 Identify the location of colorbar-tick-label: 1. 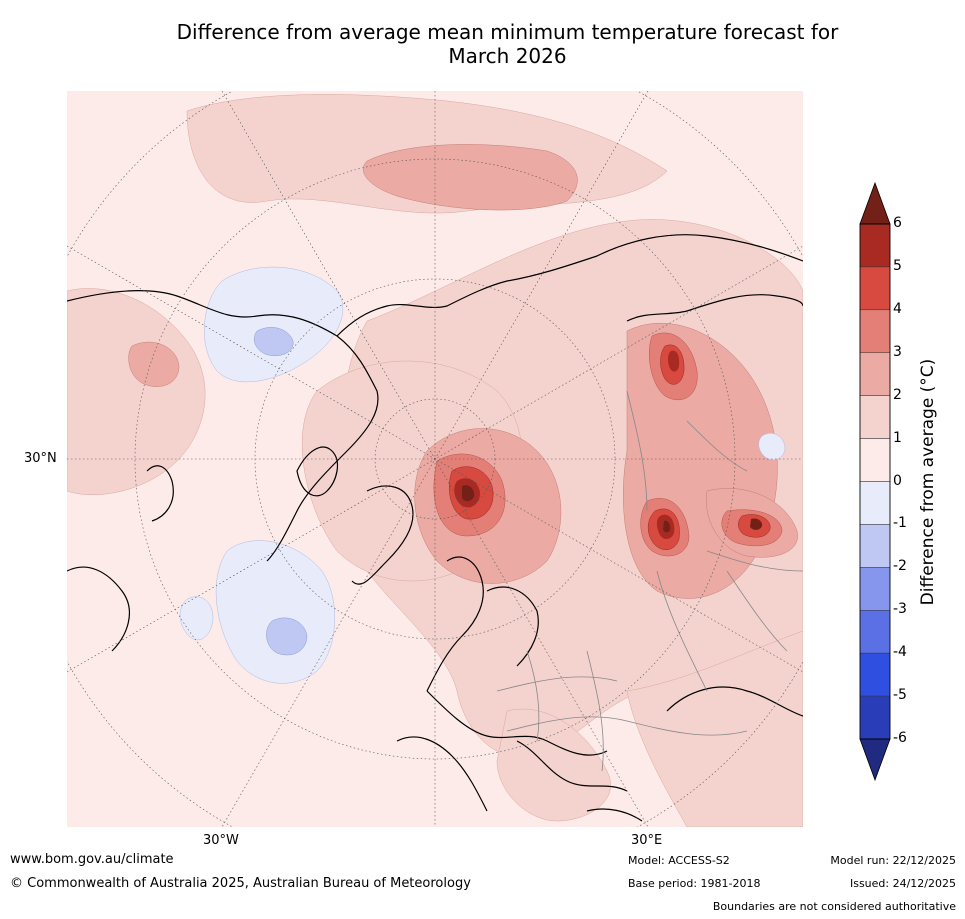
(897, 437).